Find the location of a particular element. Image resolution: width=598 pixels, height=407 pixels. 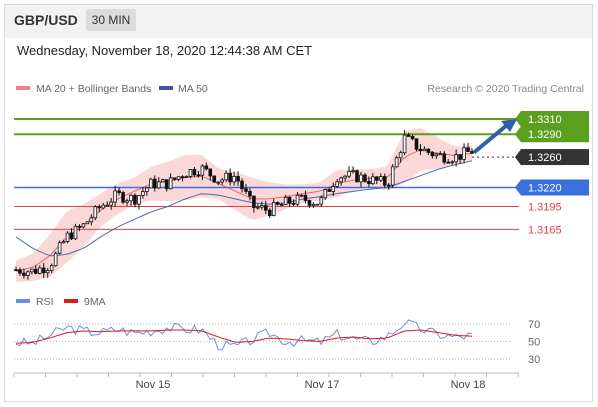

level-tag-1.3290 is located at coordinates (555, 134).